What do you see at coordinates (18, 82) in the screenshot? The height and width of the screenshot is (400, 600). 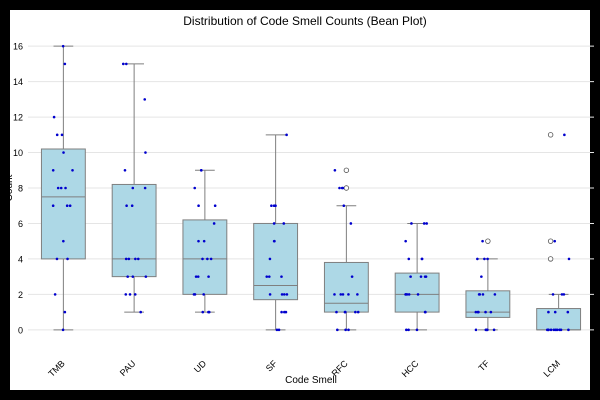 I see `y-tick-label: 14` at bounding box center [18, 82].